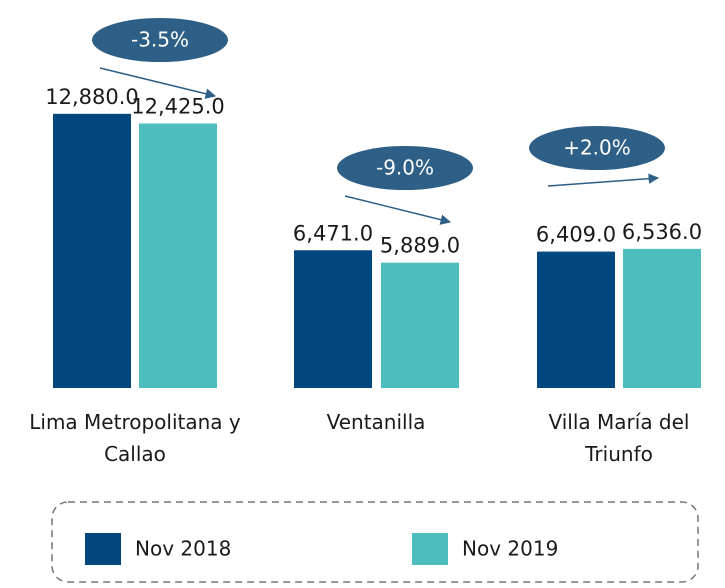 The height and width of the screenshot is (588, 725). What do you see at coordinates (420, 246) in the screenshot?
I see `value-label: 5,889.0` at bounding box center [420, 246].